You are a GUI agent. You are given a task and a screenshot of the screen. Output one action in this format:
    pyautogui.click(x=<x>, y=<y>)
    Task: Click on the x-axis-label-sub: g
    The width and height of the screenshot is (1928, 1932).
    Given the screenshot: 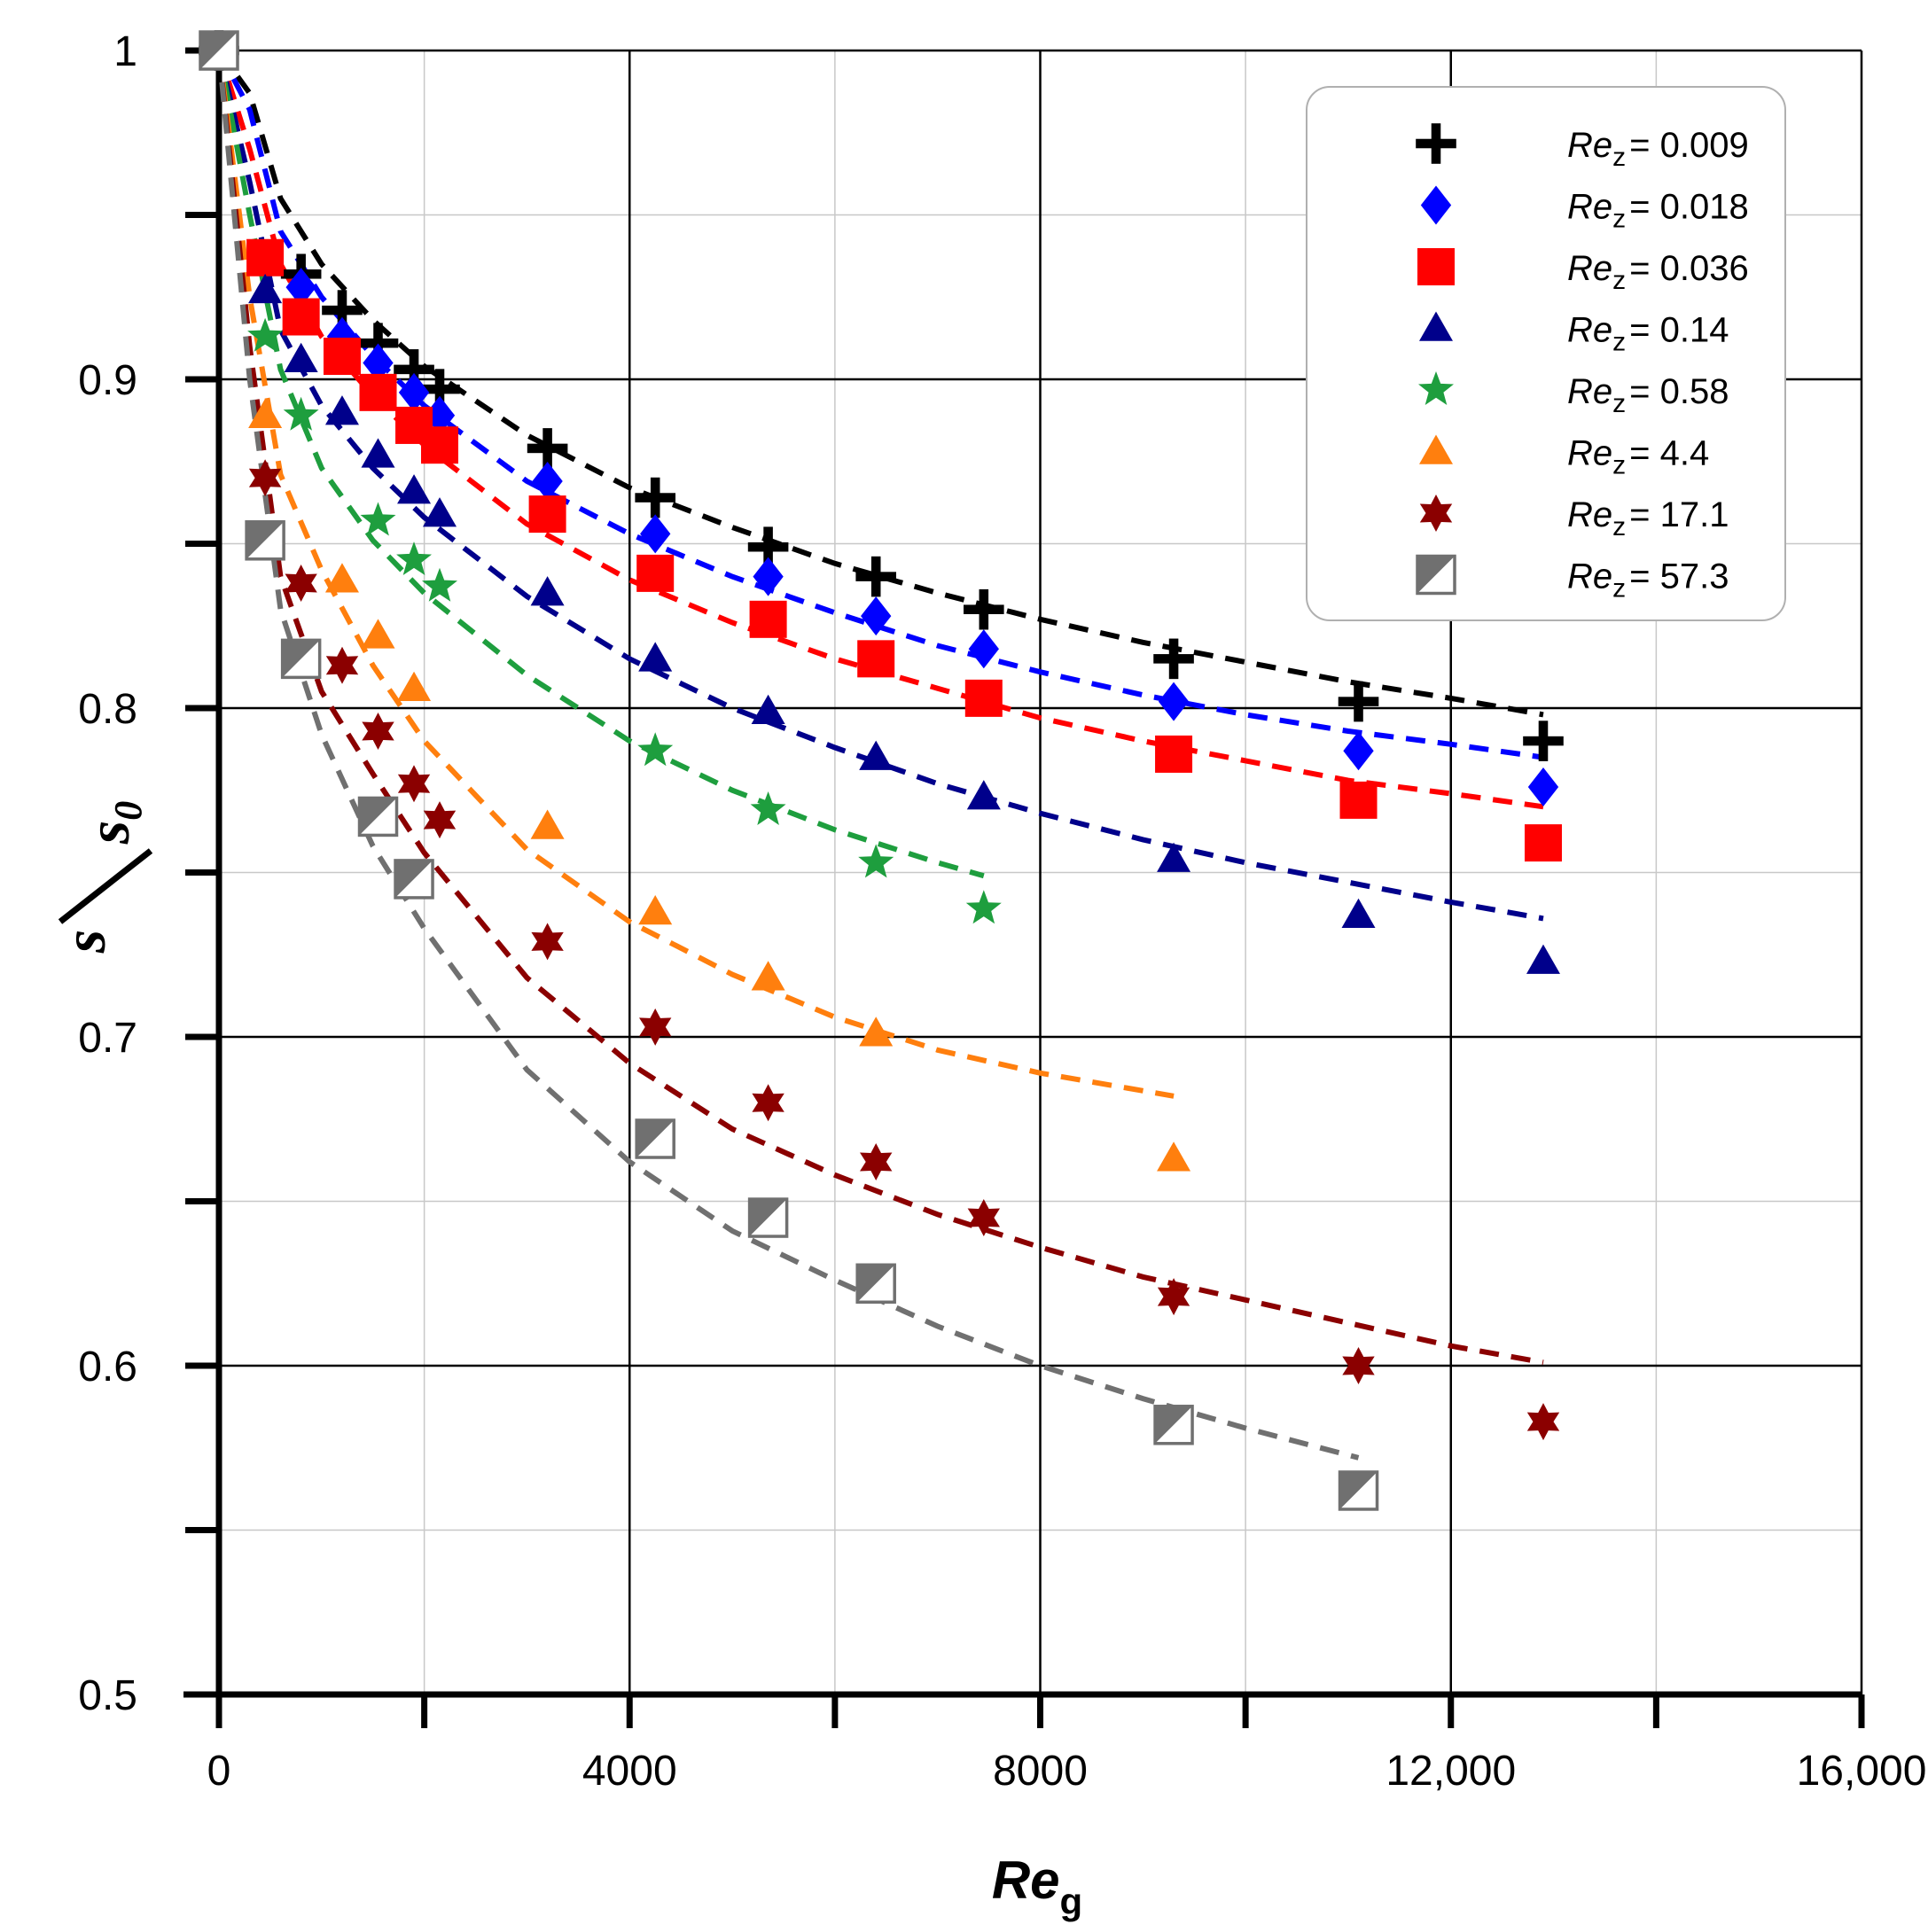 What is the action you would take?
    pyautogui.click(x=1071, y=1901)
    